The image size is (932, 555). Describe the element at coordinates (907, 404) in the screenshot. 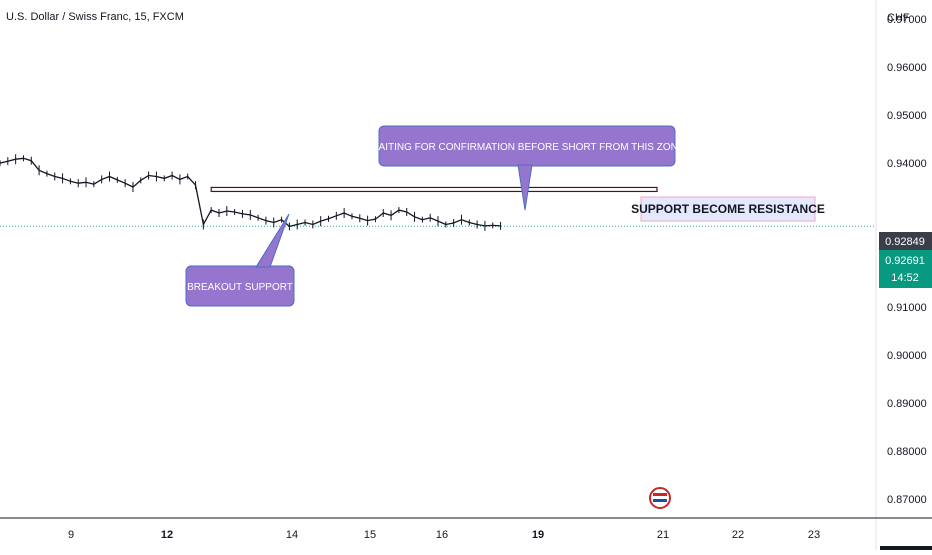

I see `price-label: 0.89000` at that location.